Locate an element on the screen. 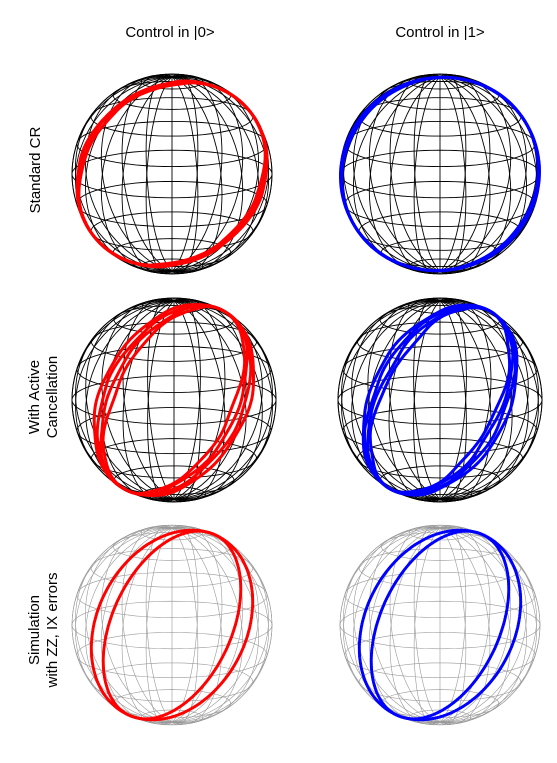  row-label-active-cancellation: With Active Cancellation is located at coordinates (44, 397).